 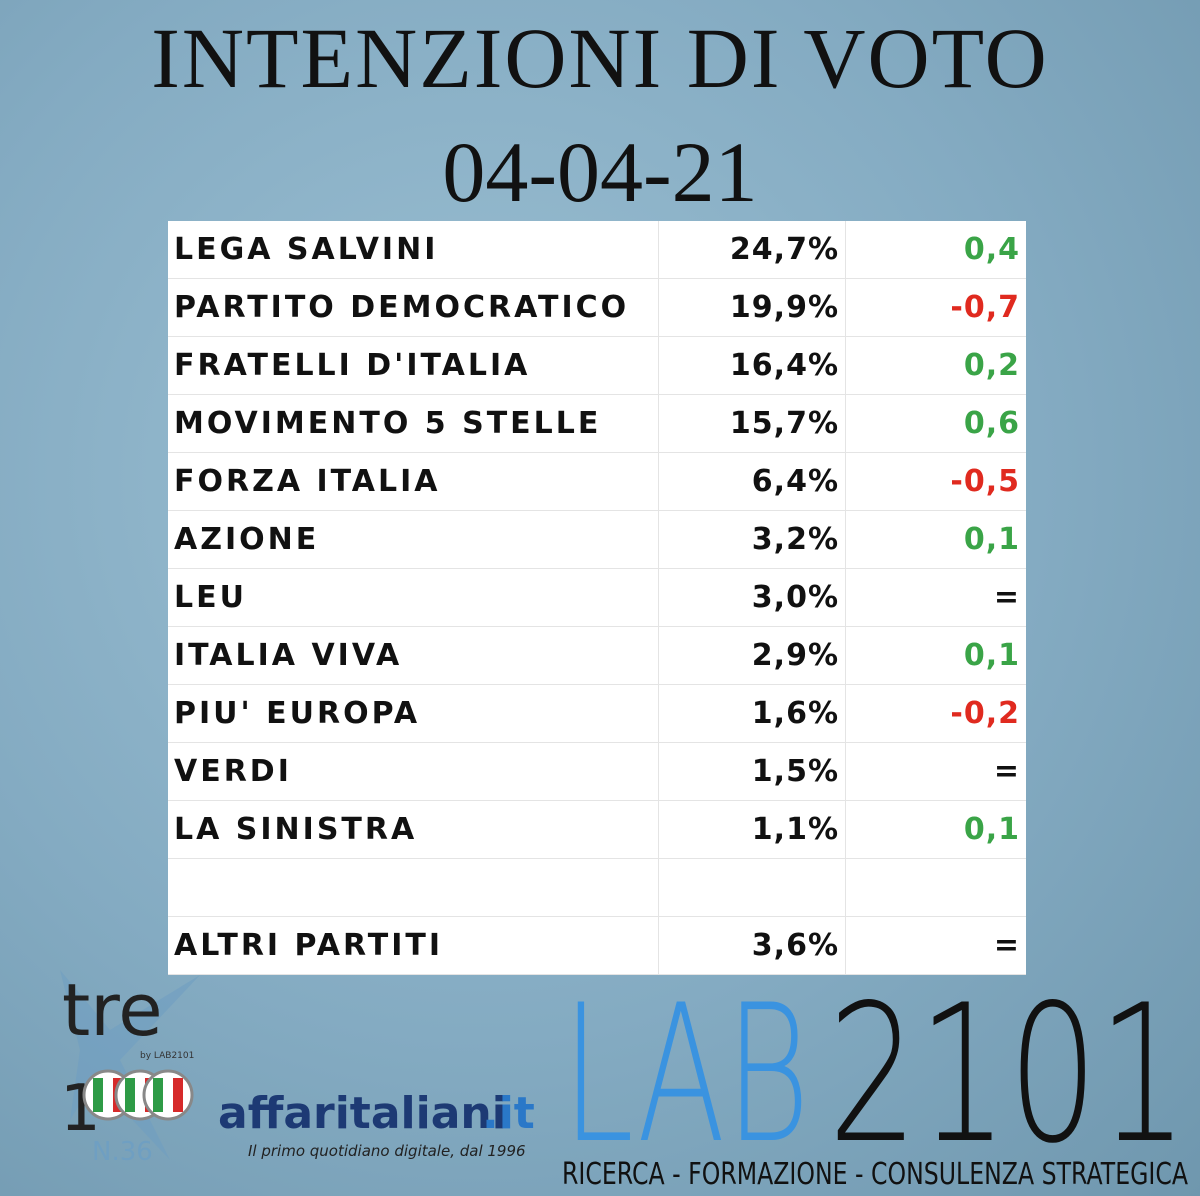 What do you see at coordinates (752, 655) in the screenshot?
I see `share: 2,9%` at bounding box center [752, 655].